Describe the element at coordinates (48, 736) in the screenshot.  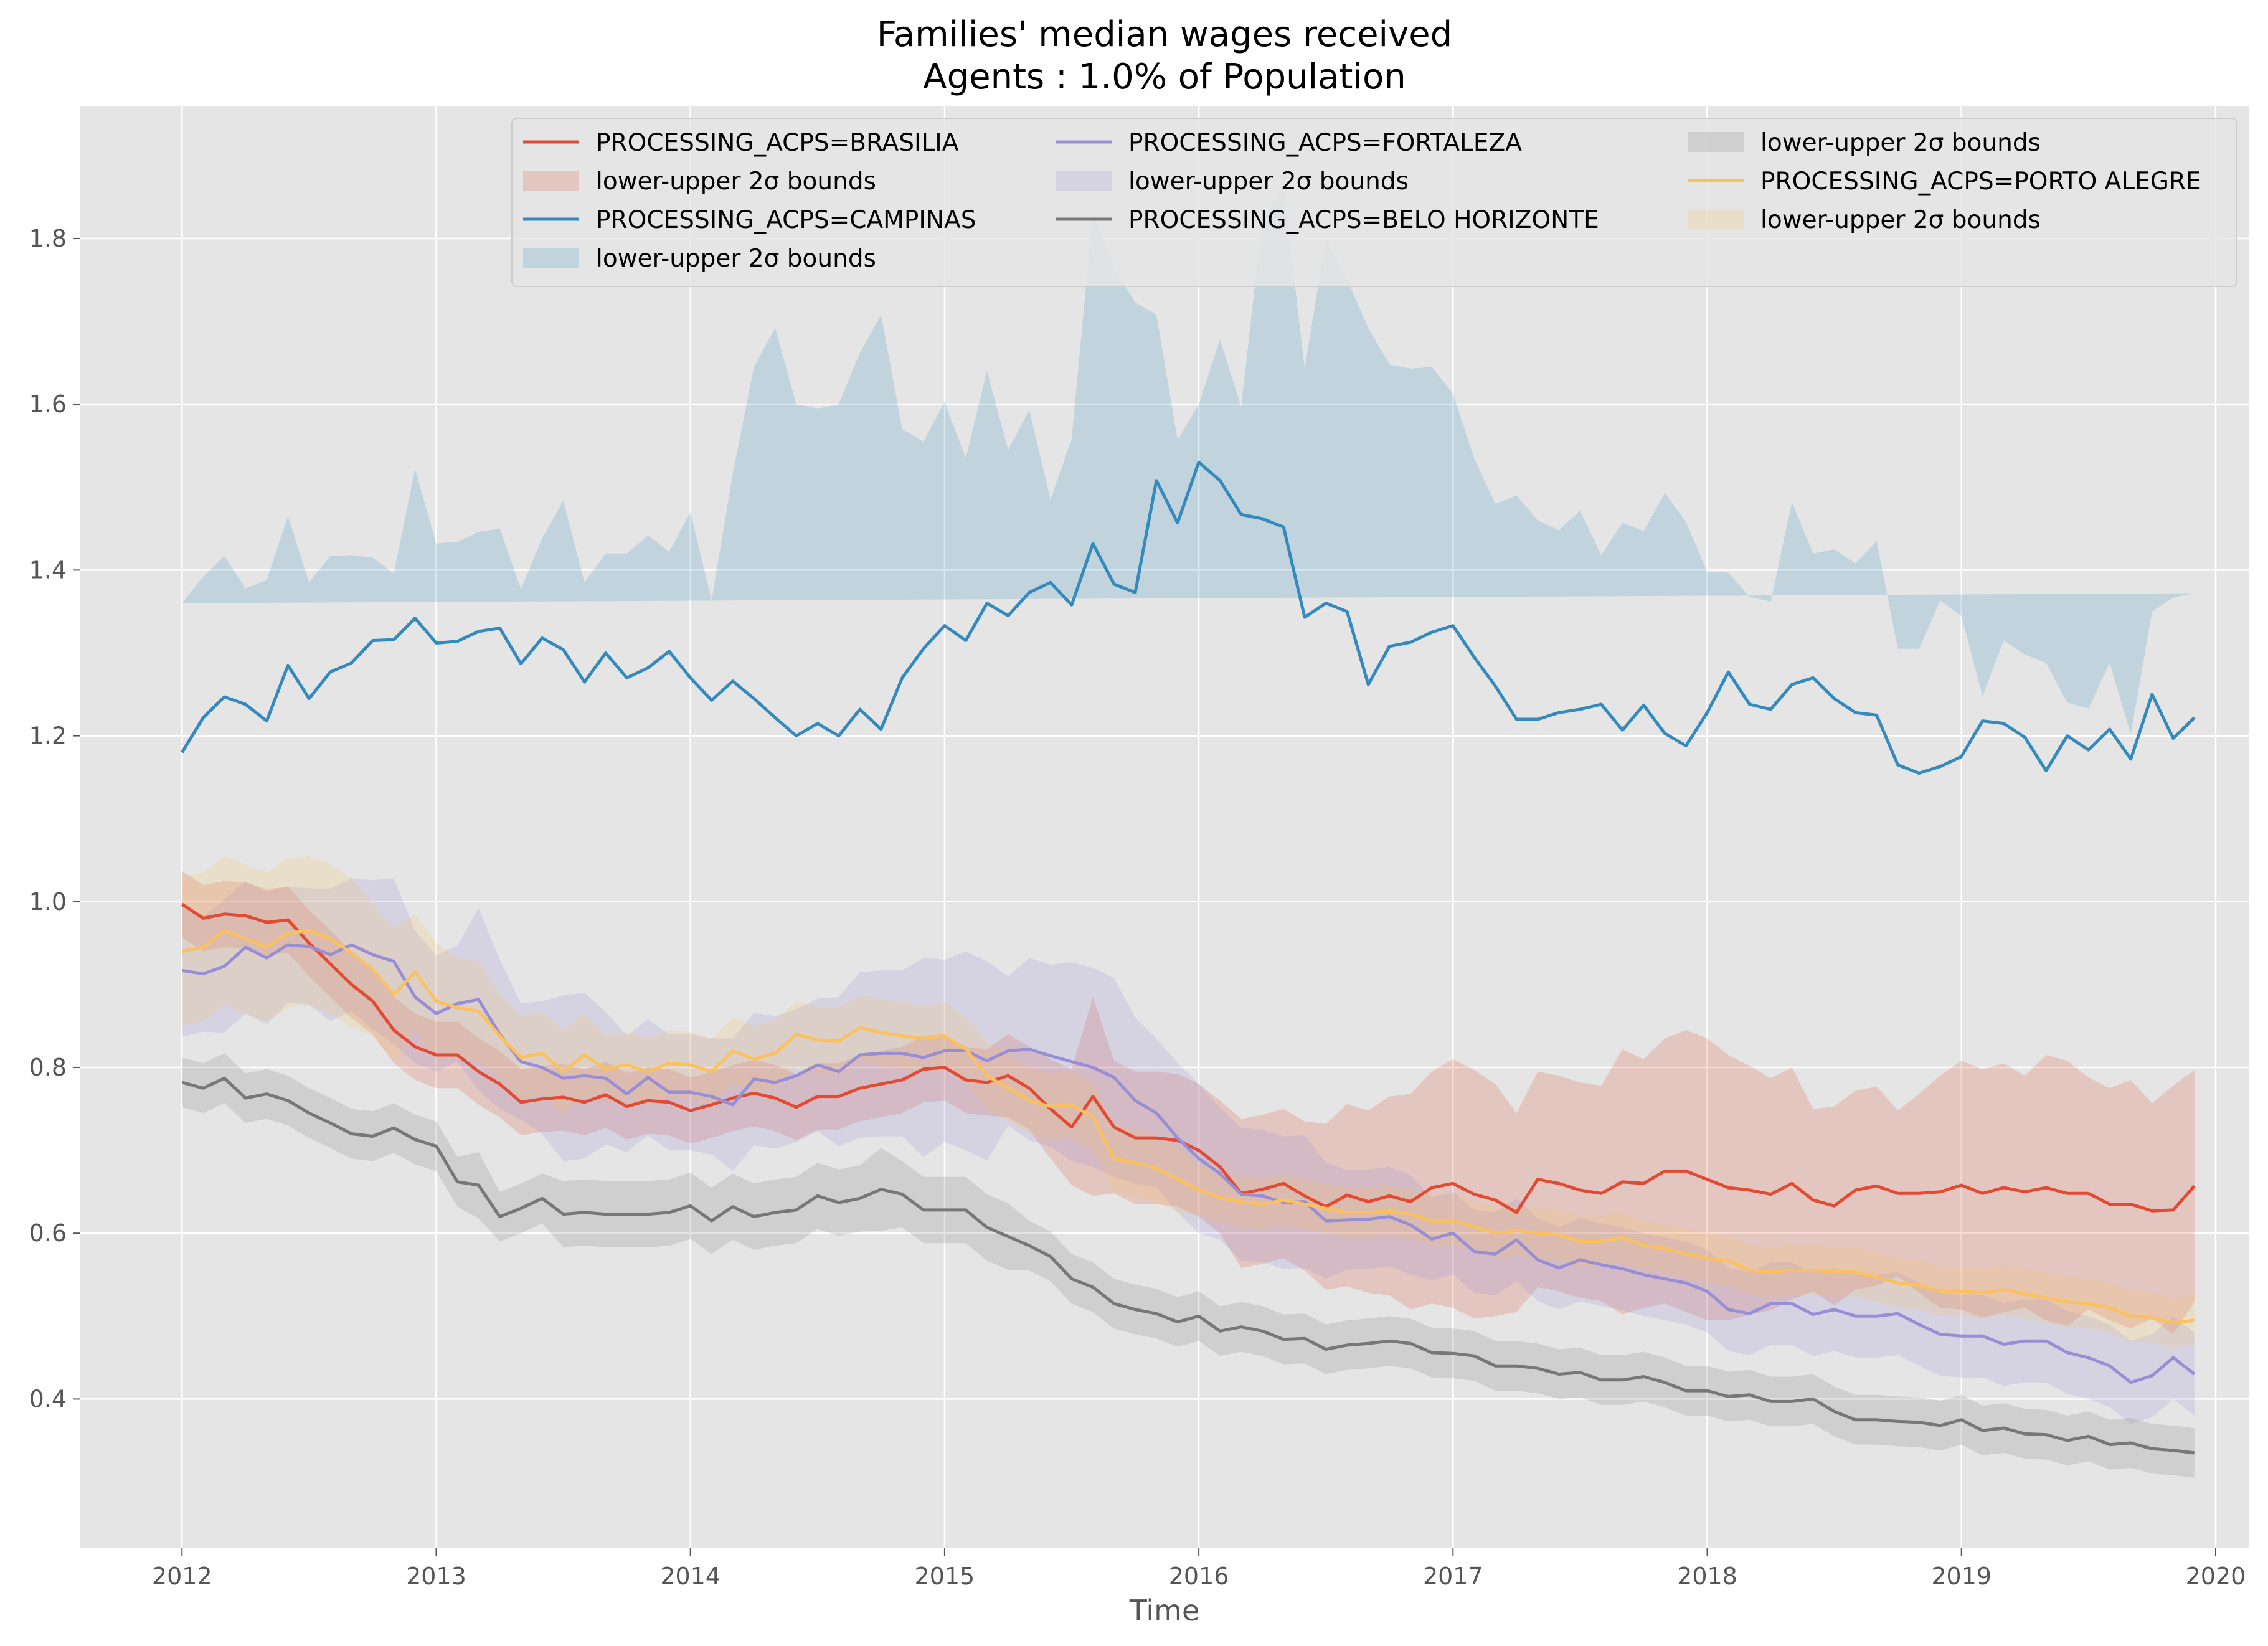
I see `y-tick-label: 1.2` at that location.